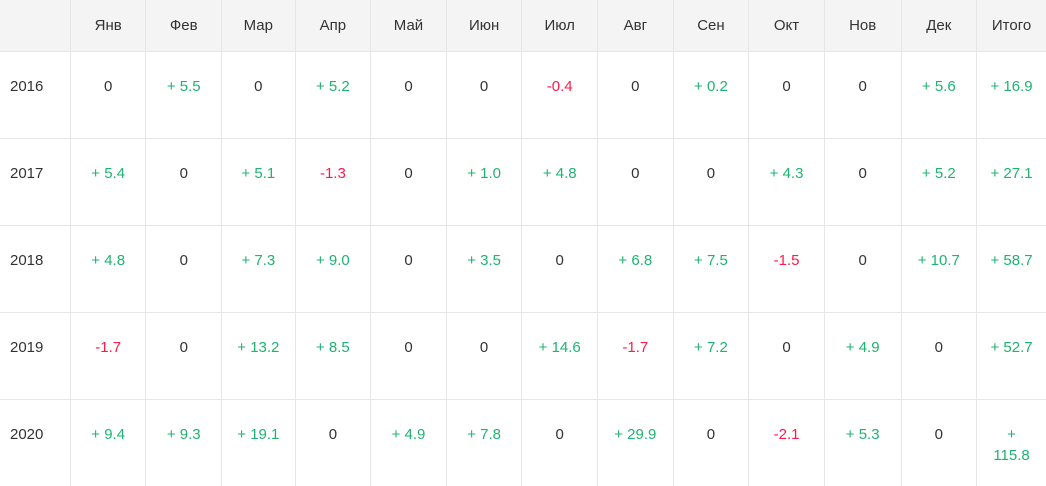 This screenshot has height=486, width=1046. Describe the element at coordinates (1011, 26) in the screenshot. I see `column-header: Итого` at that location.